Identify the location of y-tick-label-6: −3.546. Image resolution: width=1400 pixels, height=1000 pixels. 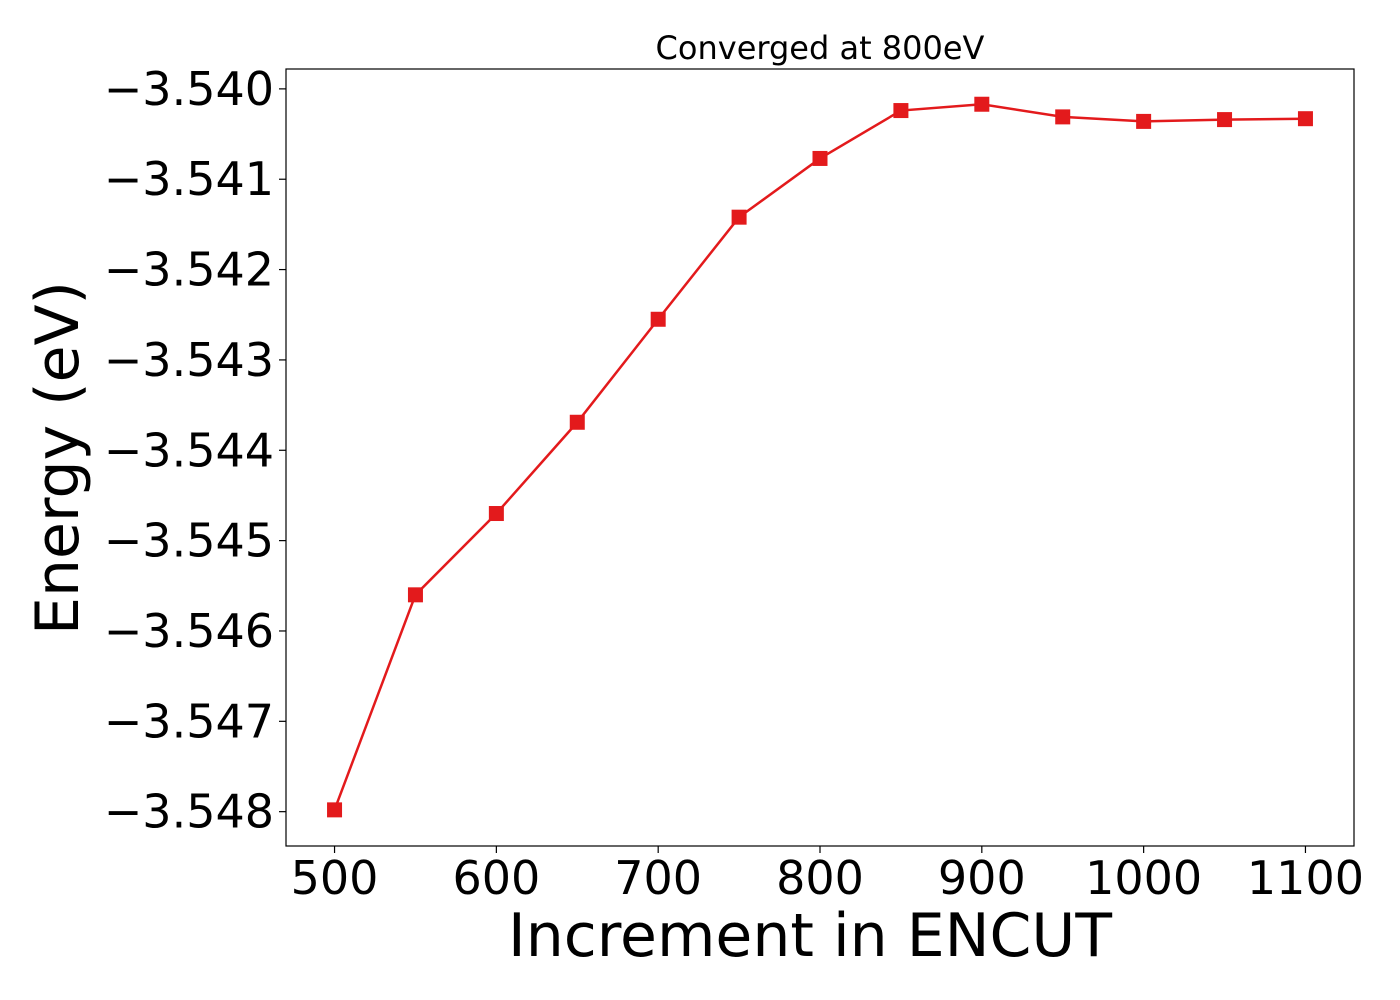
(189, 631).